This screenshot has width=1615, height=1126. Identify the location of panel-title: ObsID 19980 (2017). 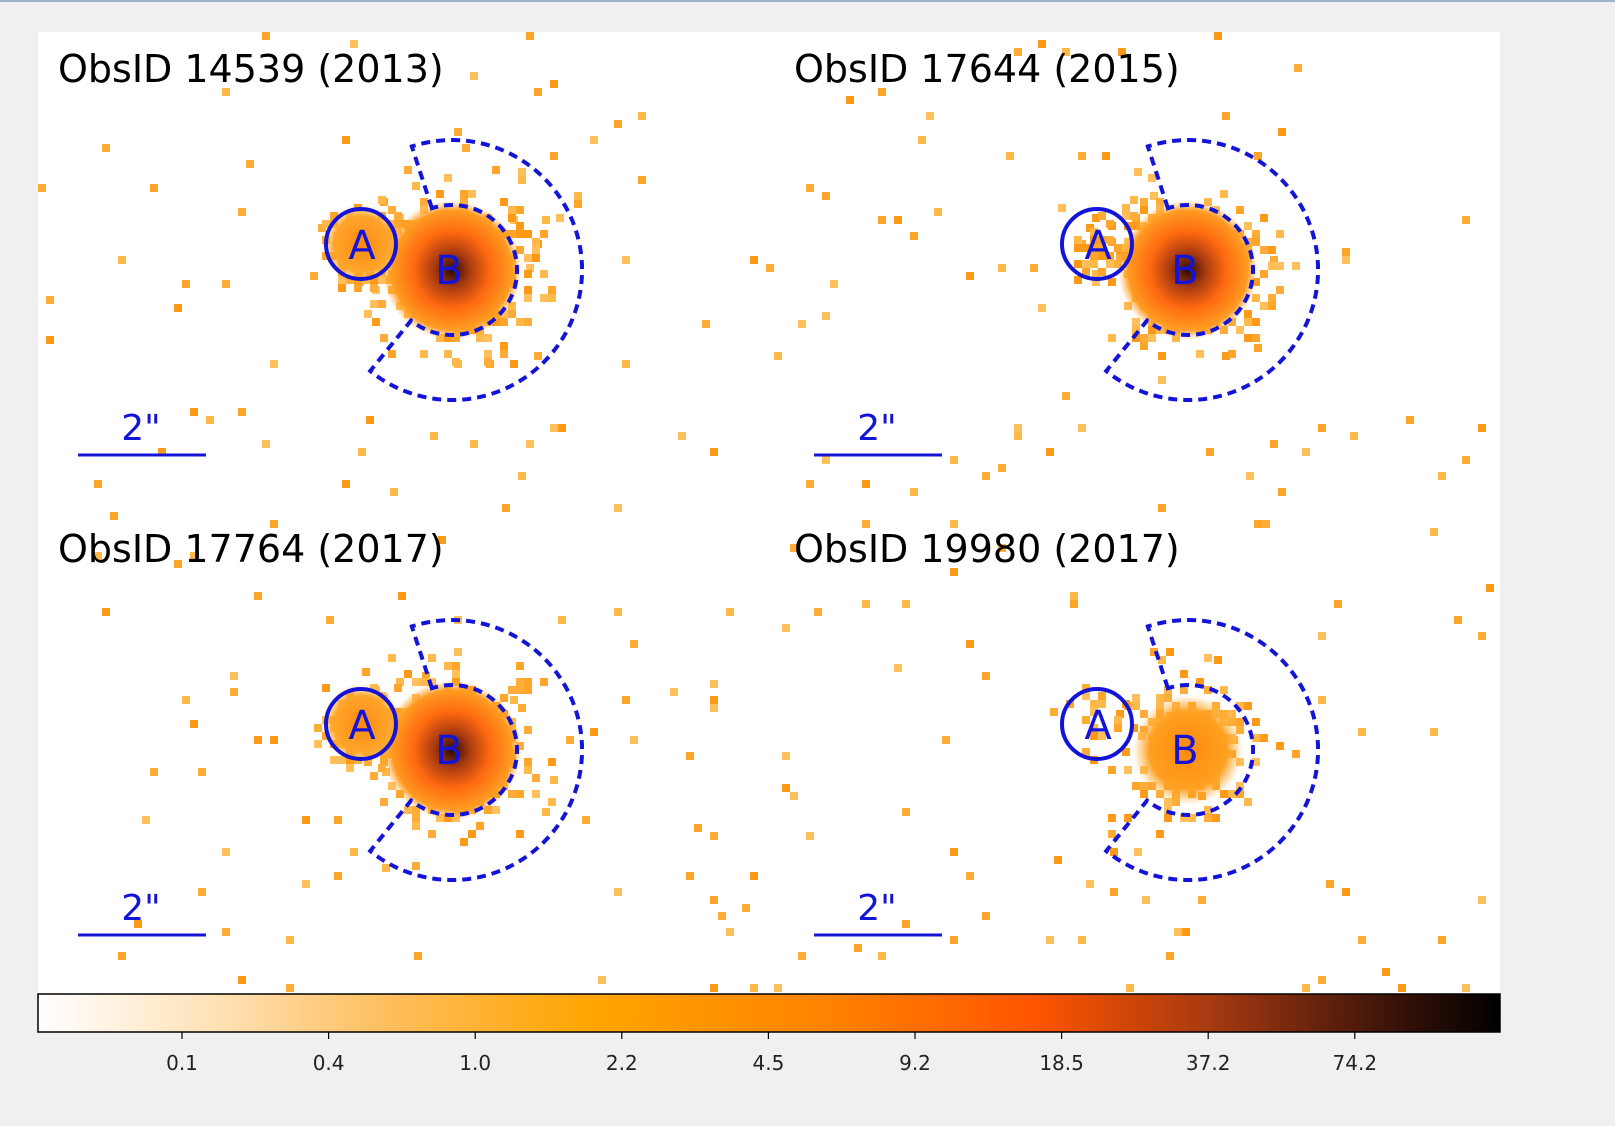
(987, 549).